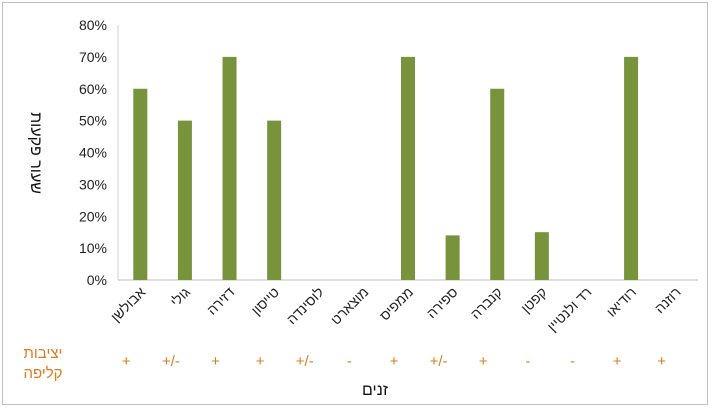 This screenshot has width=712, height=409. What do you see at coordinates (93, 121) in the screenshot?
I see `y-tick-label: 50%` at bounding box center [93, 121].